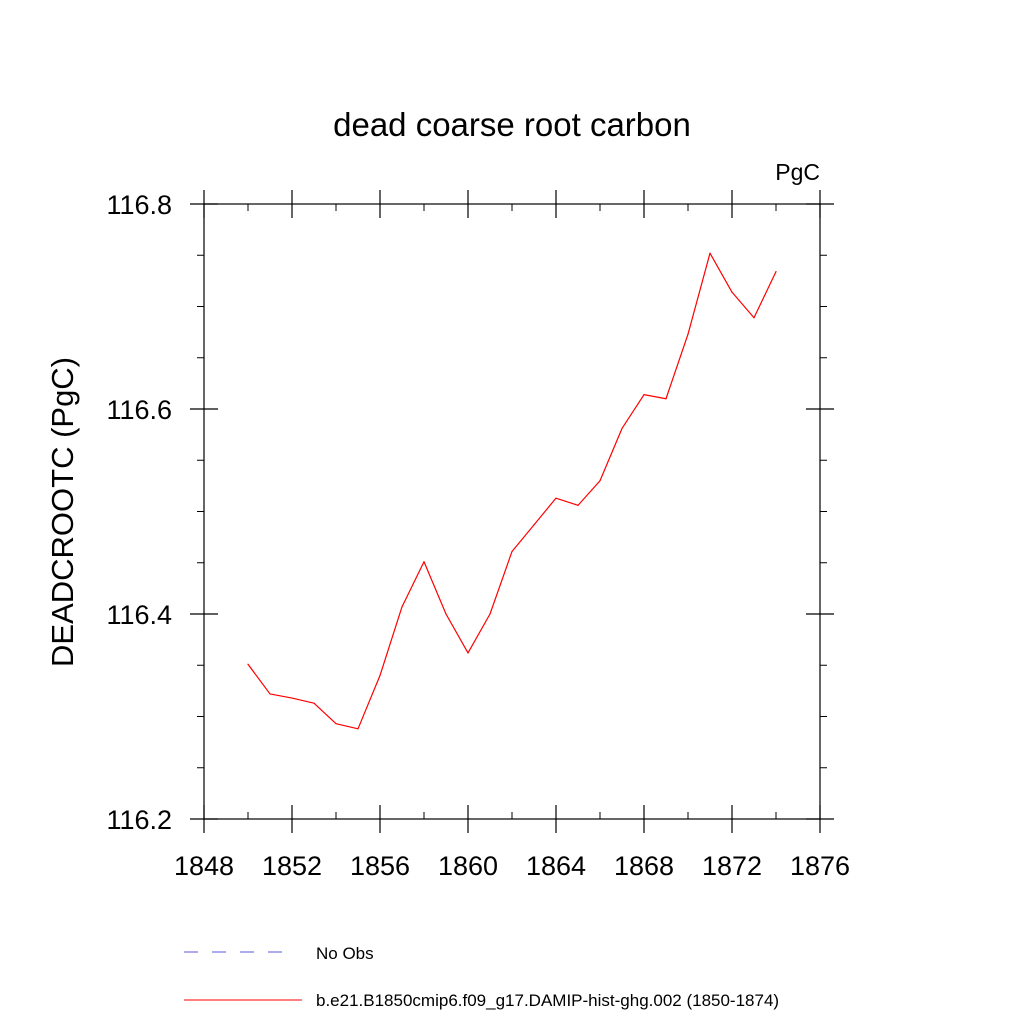 This screenshot has width=1024, height=1024. What do you see at coordinates (380, 866) in the screenshot?
I see `x-tick-label: 1856` at bounding box center [380, 866].